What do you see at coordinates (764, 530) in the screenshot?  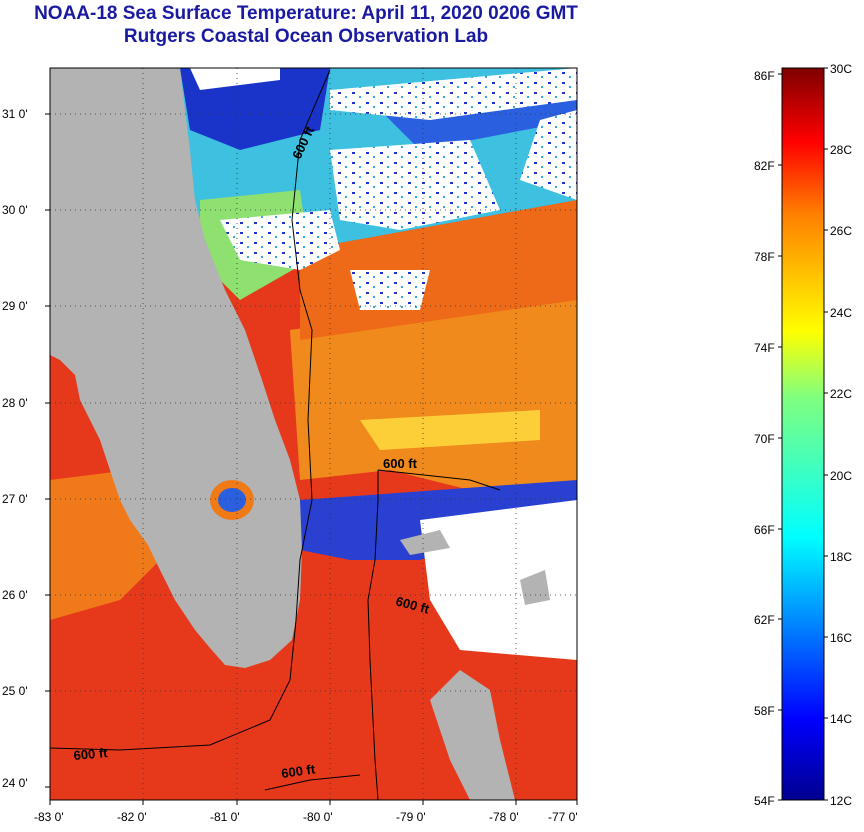 I see `colorbar-f-label: 66F` at bounding box center [764, 530].